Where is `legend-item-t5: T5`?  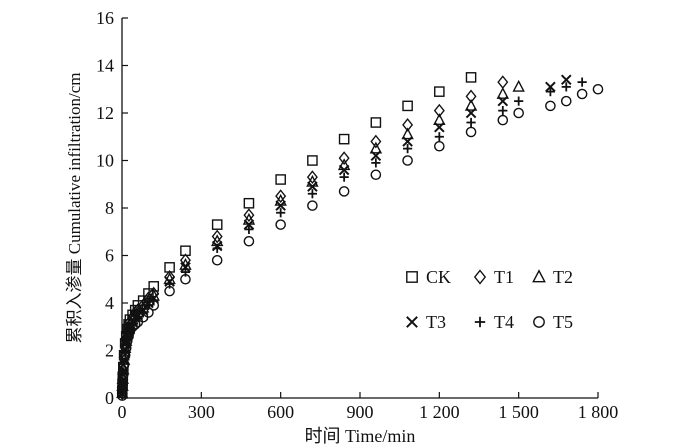
legend-item-t5: T5 is located at coordinates (553, 322).